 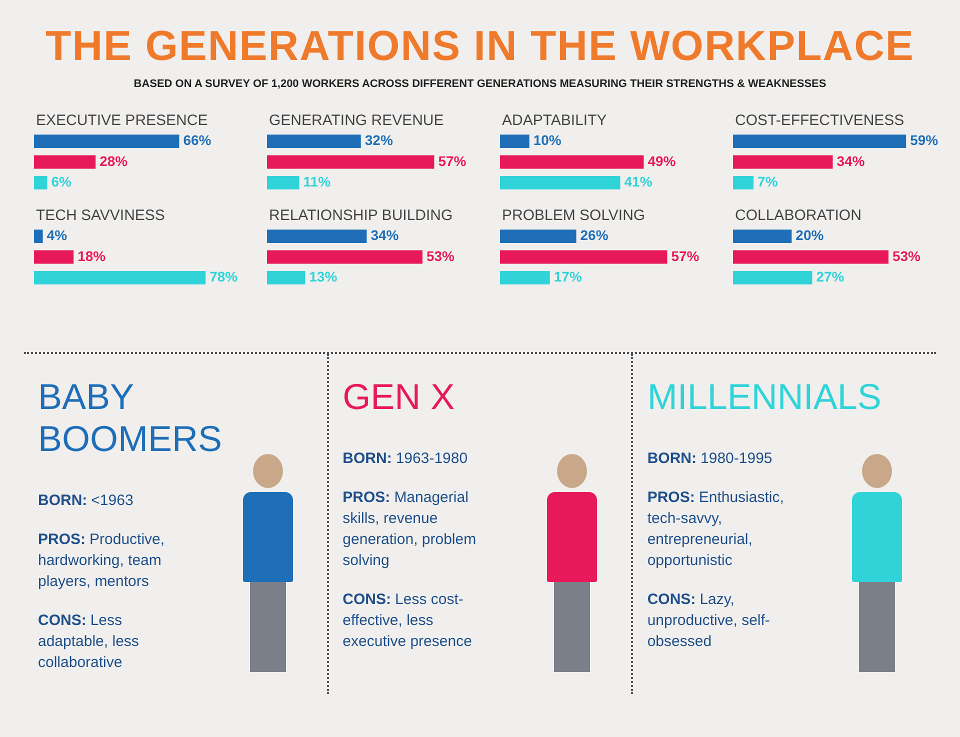 What do you see at coordinates (768, 182) in the screenshot?
I see `data-label: 7%` at bounding box center [768, 182].